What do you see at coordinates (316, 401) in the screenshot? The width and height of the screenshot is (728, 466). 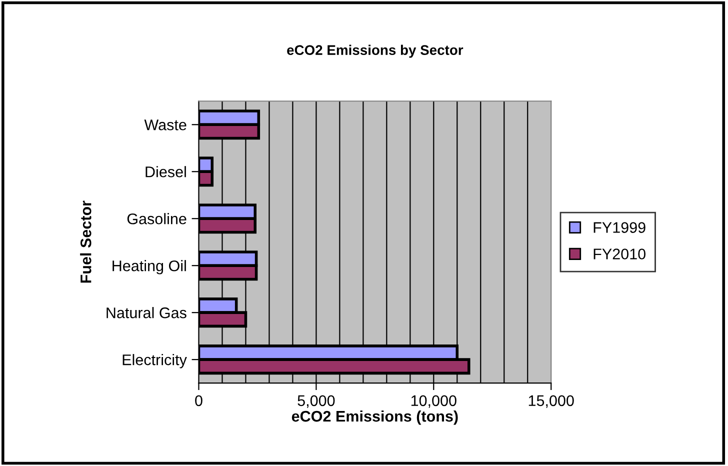 I see `x-tick-label: 5,000` at bounding box center [316, 401].